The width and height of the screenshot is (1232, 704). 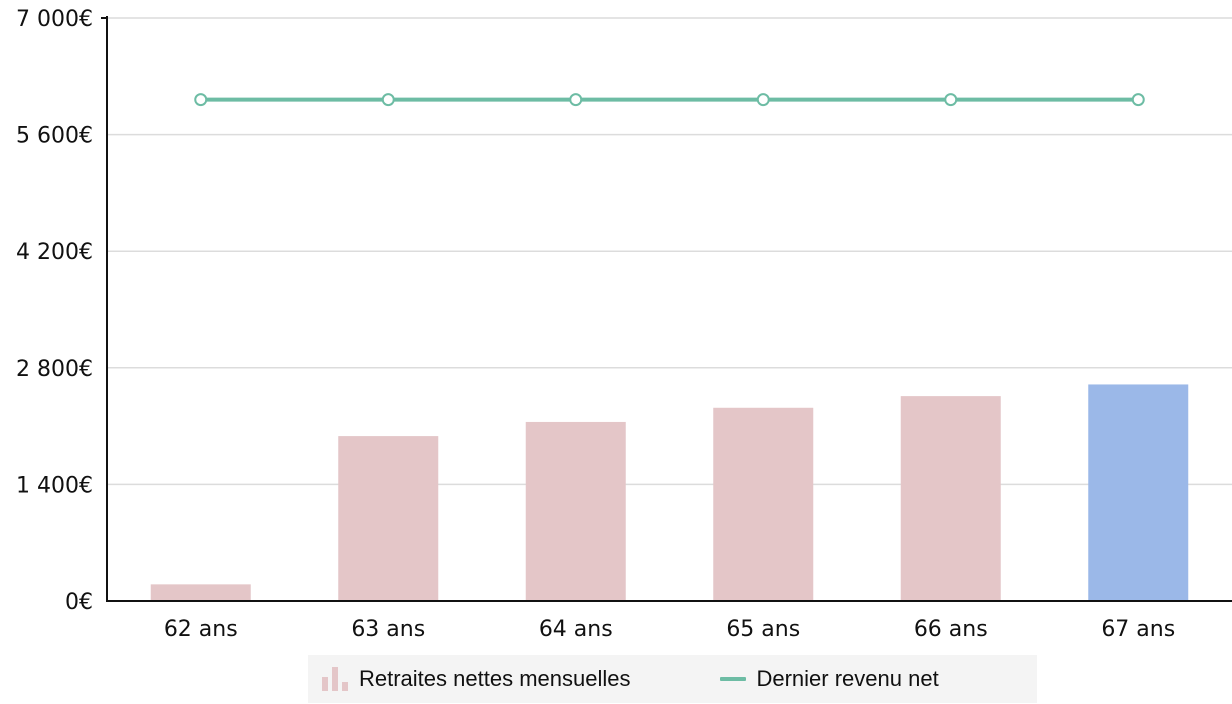 I want to click on y-tick-label: 2 800€, so click(x=54, y=369).